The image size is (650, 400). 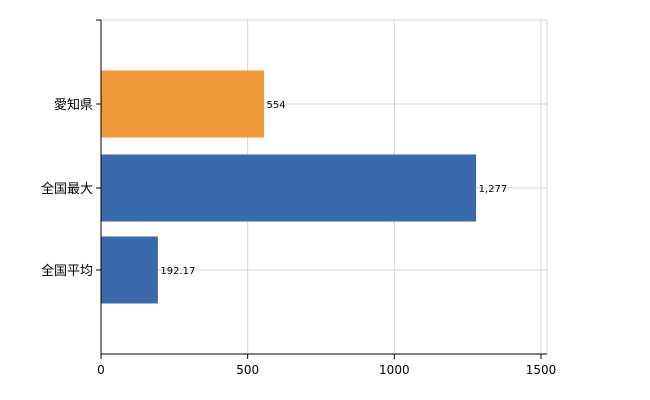 What do you see at coordinates (276, 105) in the screenshot?
I see `data-label-0: 554` at bounding box center [276, 105].